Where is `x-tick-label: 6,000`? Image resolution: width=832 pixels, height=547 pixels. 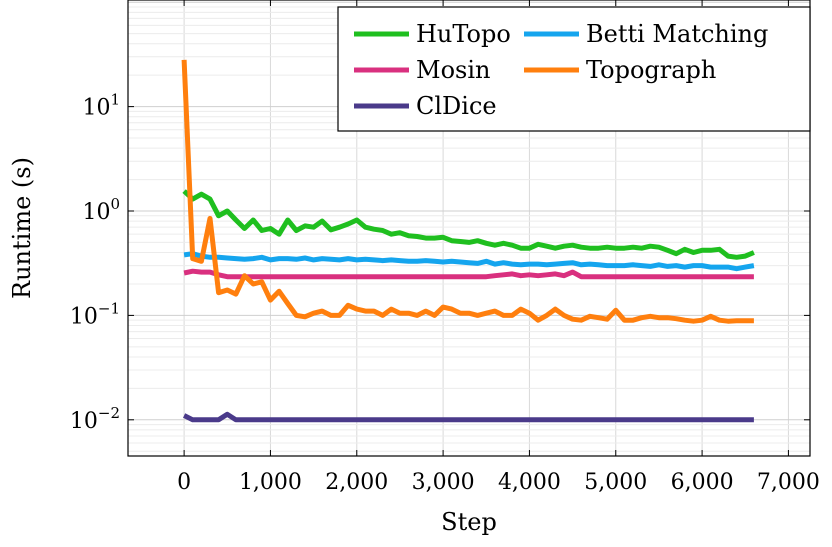 x-tick-label: 6,000 is located at coordinates (702, 482).